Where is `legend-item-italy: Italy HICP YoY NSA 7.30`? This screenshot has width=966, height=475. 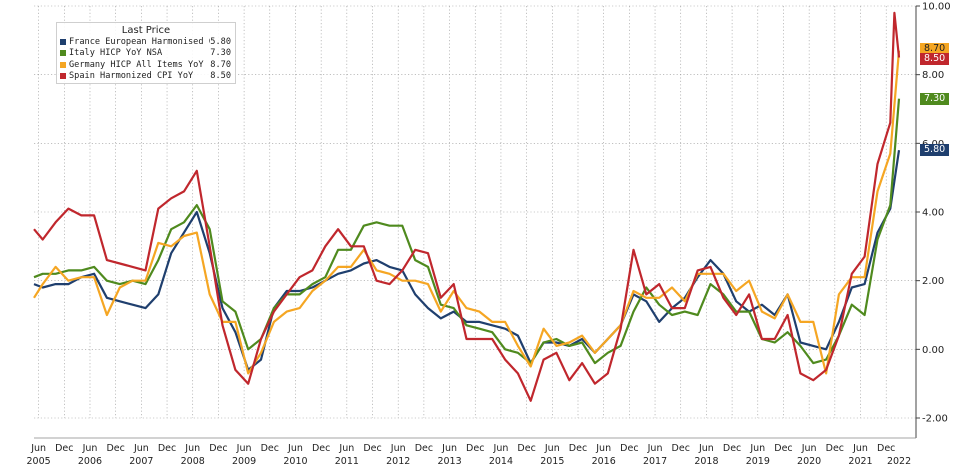 legend-item-italy: Italy HICP YoY NSA 7.30 is located at coordinates (146, 54).